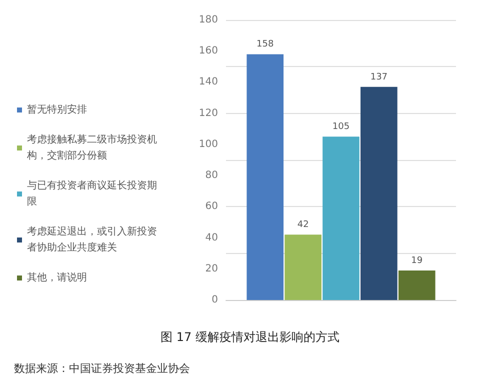 This screenshot has height=388, width=500. I want to click on text: 图 17 缓解疫情对退出影响的方式, so click(250, 337).